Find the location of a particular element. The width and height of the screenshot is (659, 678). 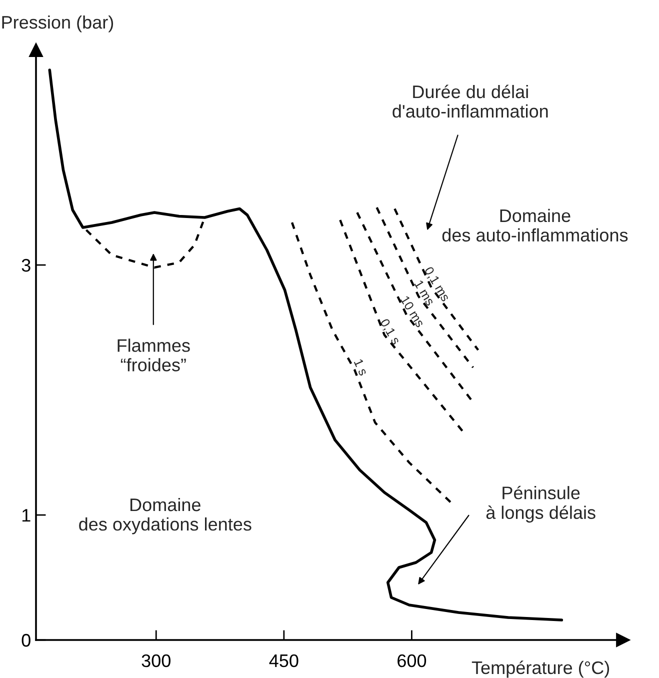

annotation: Durée du délai d'auto-inflammation is located at coordinates (470, 101).